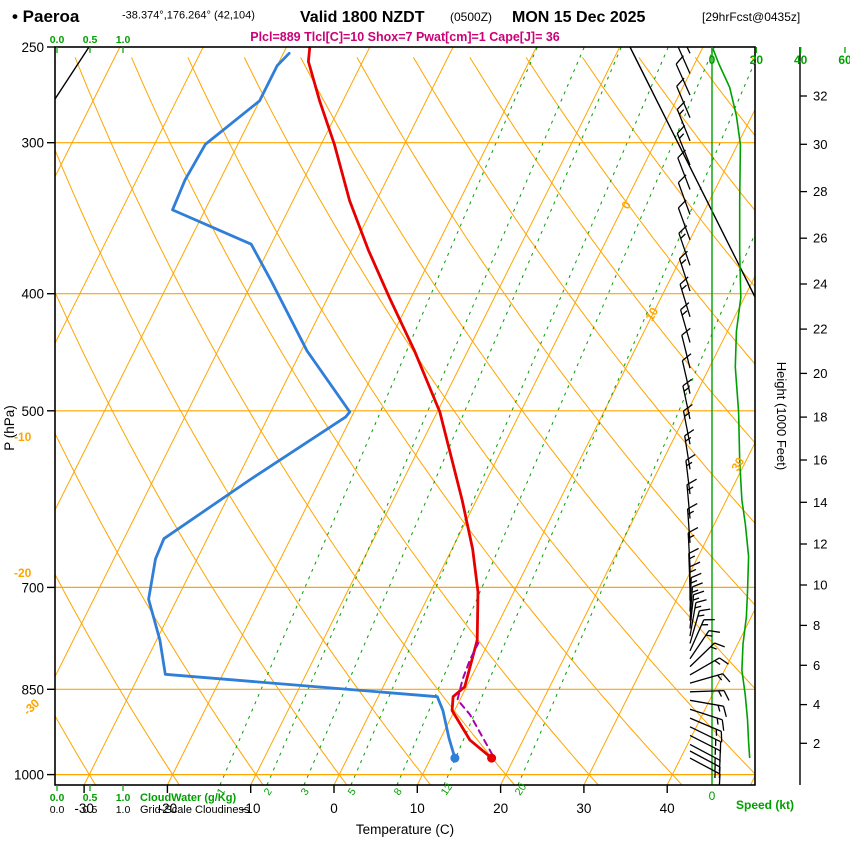  I want to click on parcel-curve, so click(475, 698).